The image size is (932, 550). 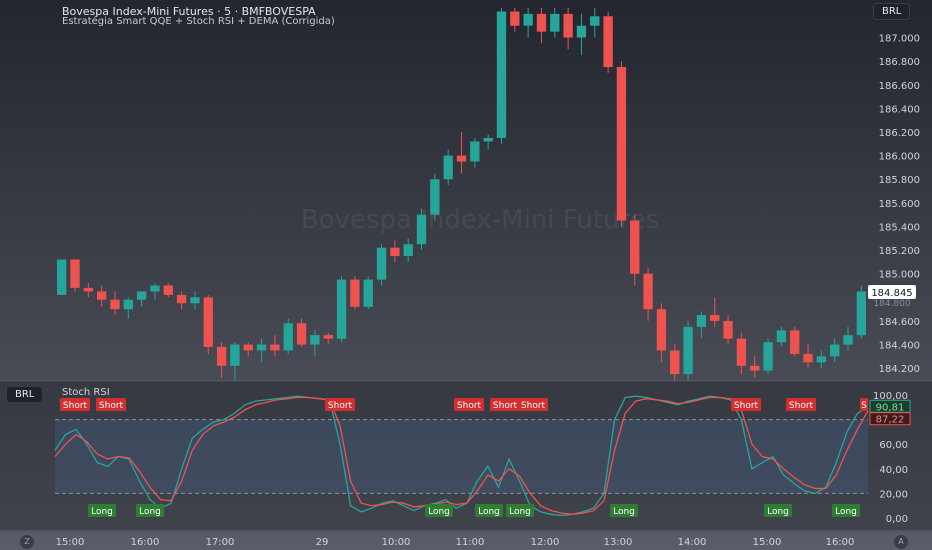 I want to click on price-tick-label: 185.200, so click(x=899, y=251).